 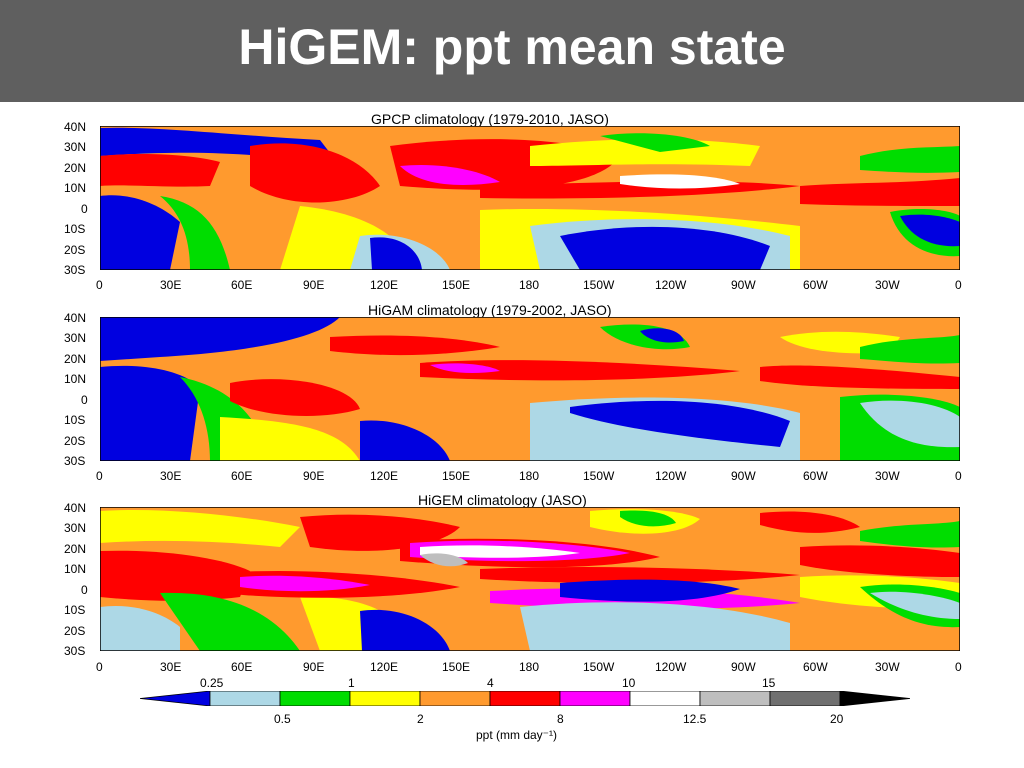 I want to click on panel-title-higam: HiGAM climatology (1979-2002, JASO), so click(x=490, y=310).